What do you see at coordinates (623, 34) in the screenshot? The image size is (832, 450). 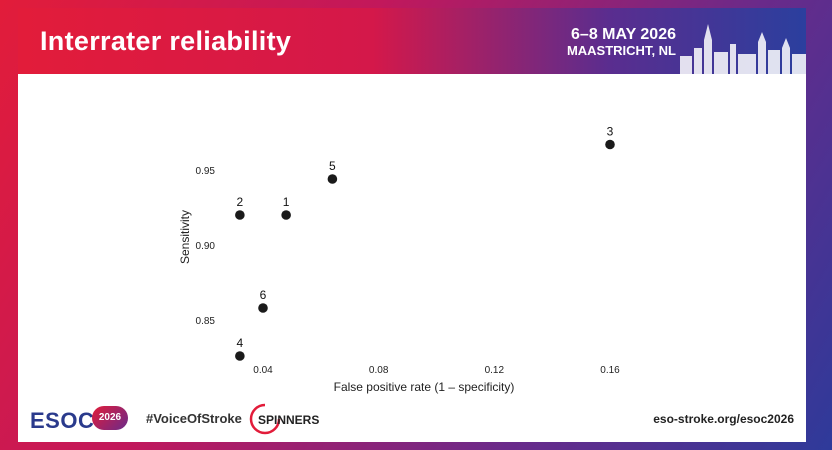 I see `event-dates: 6–8 MAY 2026` at bounding box center [623, 34].